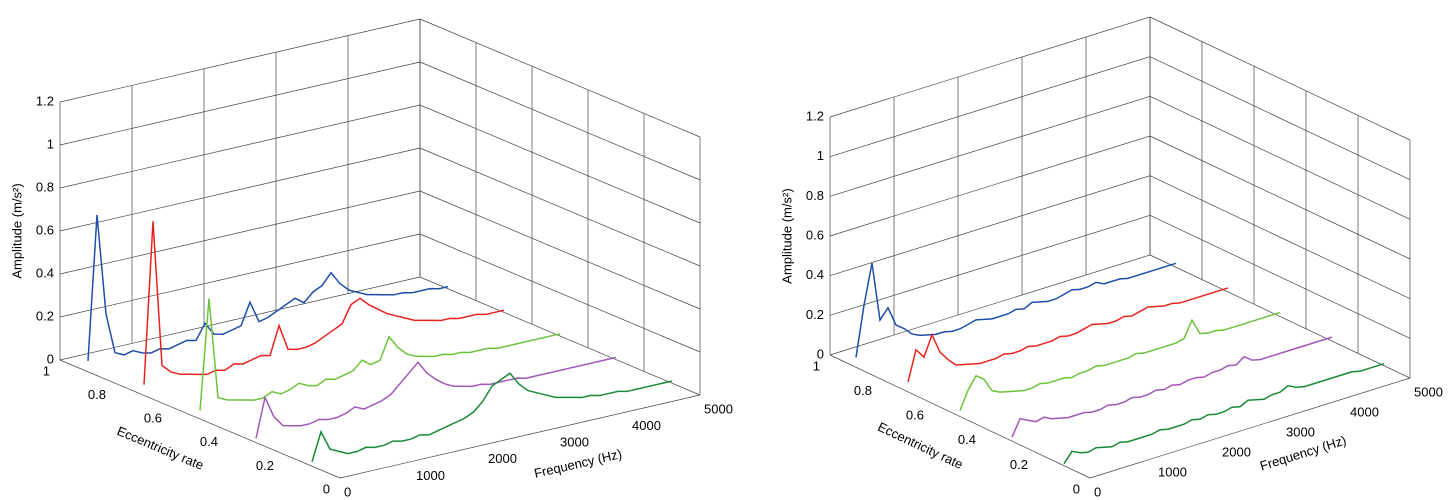 This screenshot has height=500, width=1456. Describe the element at coordinates (578, 463) in the screenshot. I see `x-axis-label: Frequency (Hz)` at that location.